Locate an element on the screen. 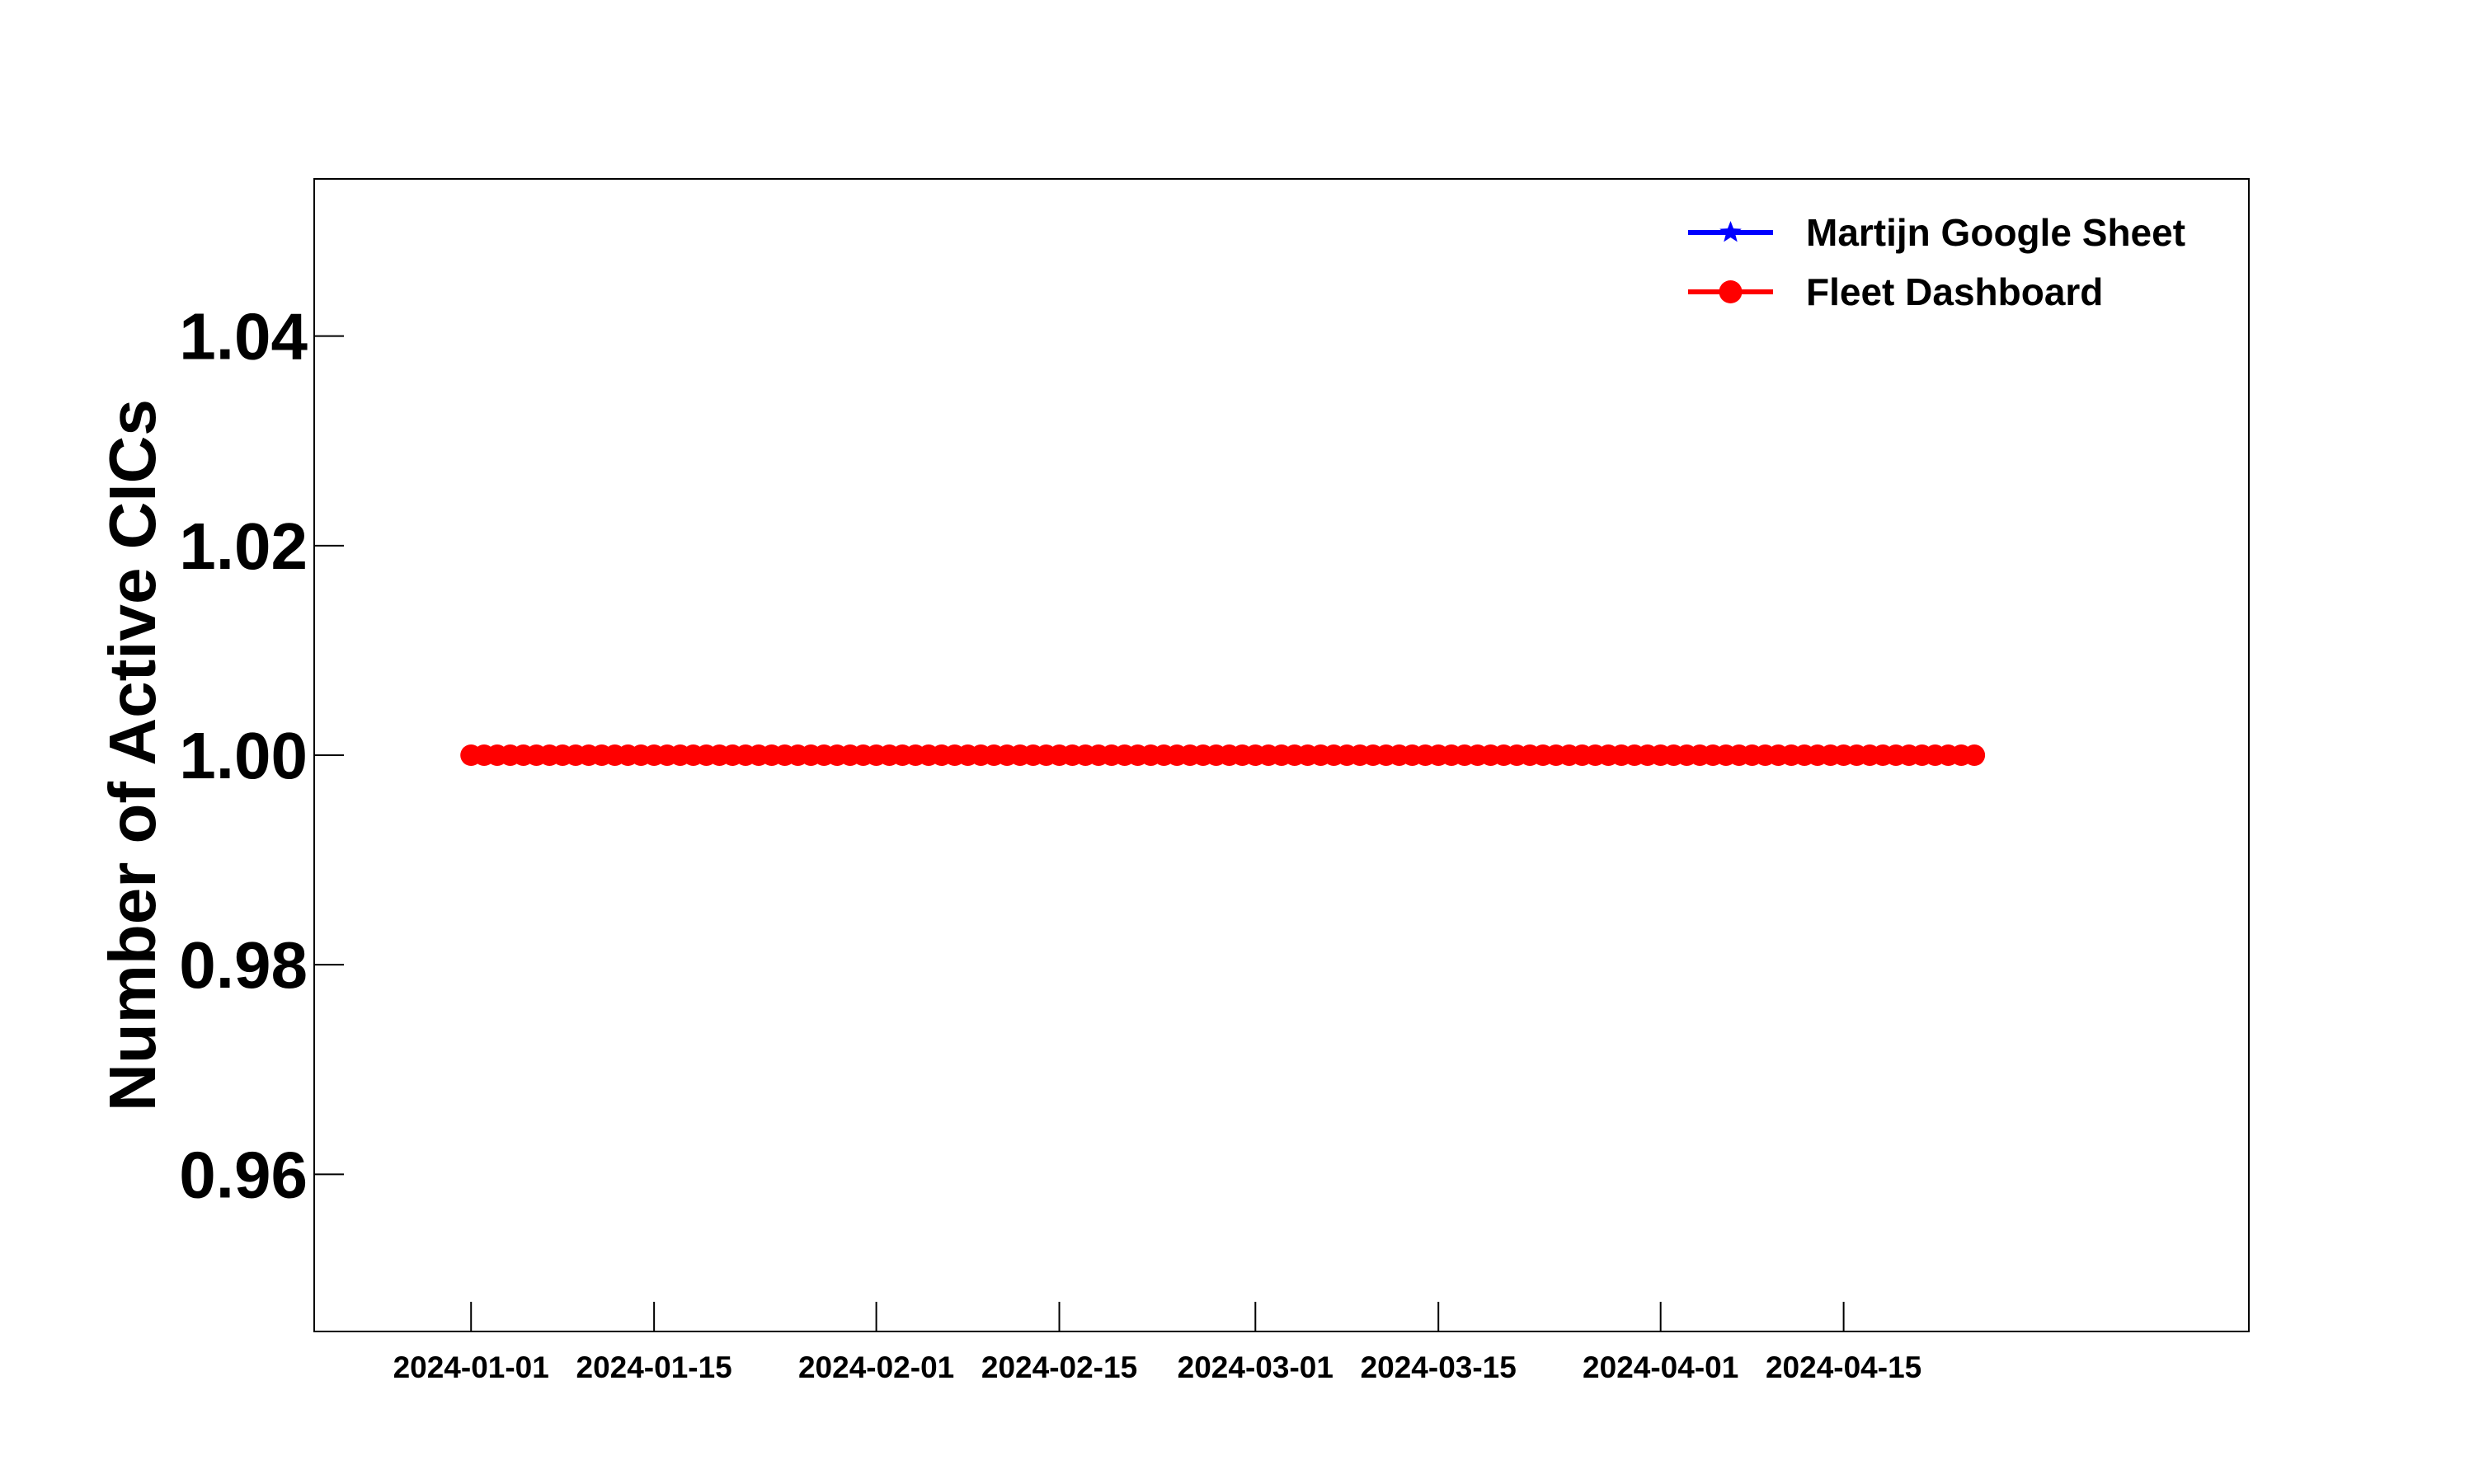 This screenshot has width=2474, height=1484. y-tick-label: 1.04 is located at coordinates (243, 336).